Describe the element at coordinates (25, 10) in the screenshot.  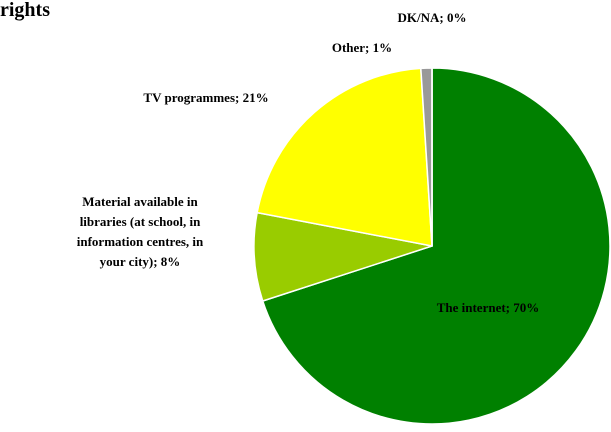
I see `chart-title: rights` at that location.